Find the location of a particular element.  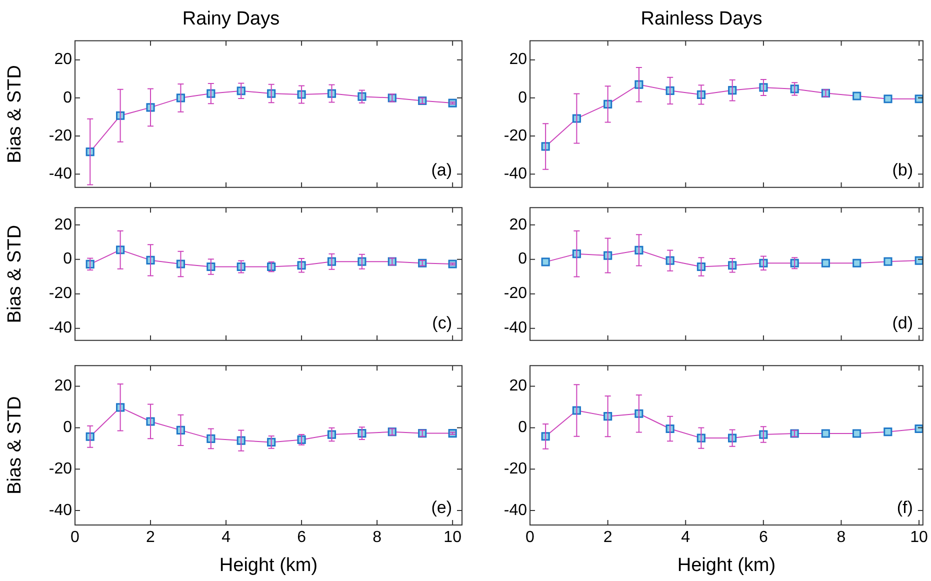

annotation: (a) is located at coordinates (441, 170).